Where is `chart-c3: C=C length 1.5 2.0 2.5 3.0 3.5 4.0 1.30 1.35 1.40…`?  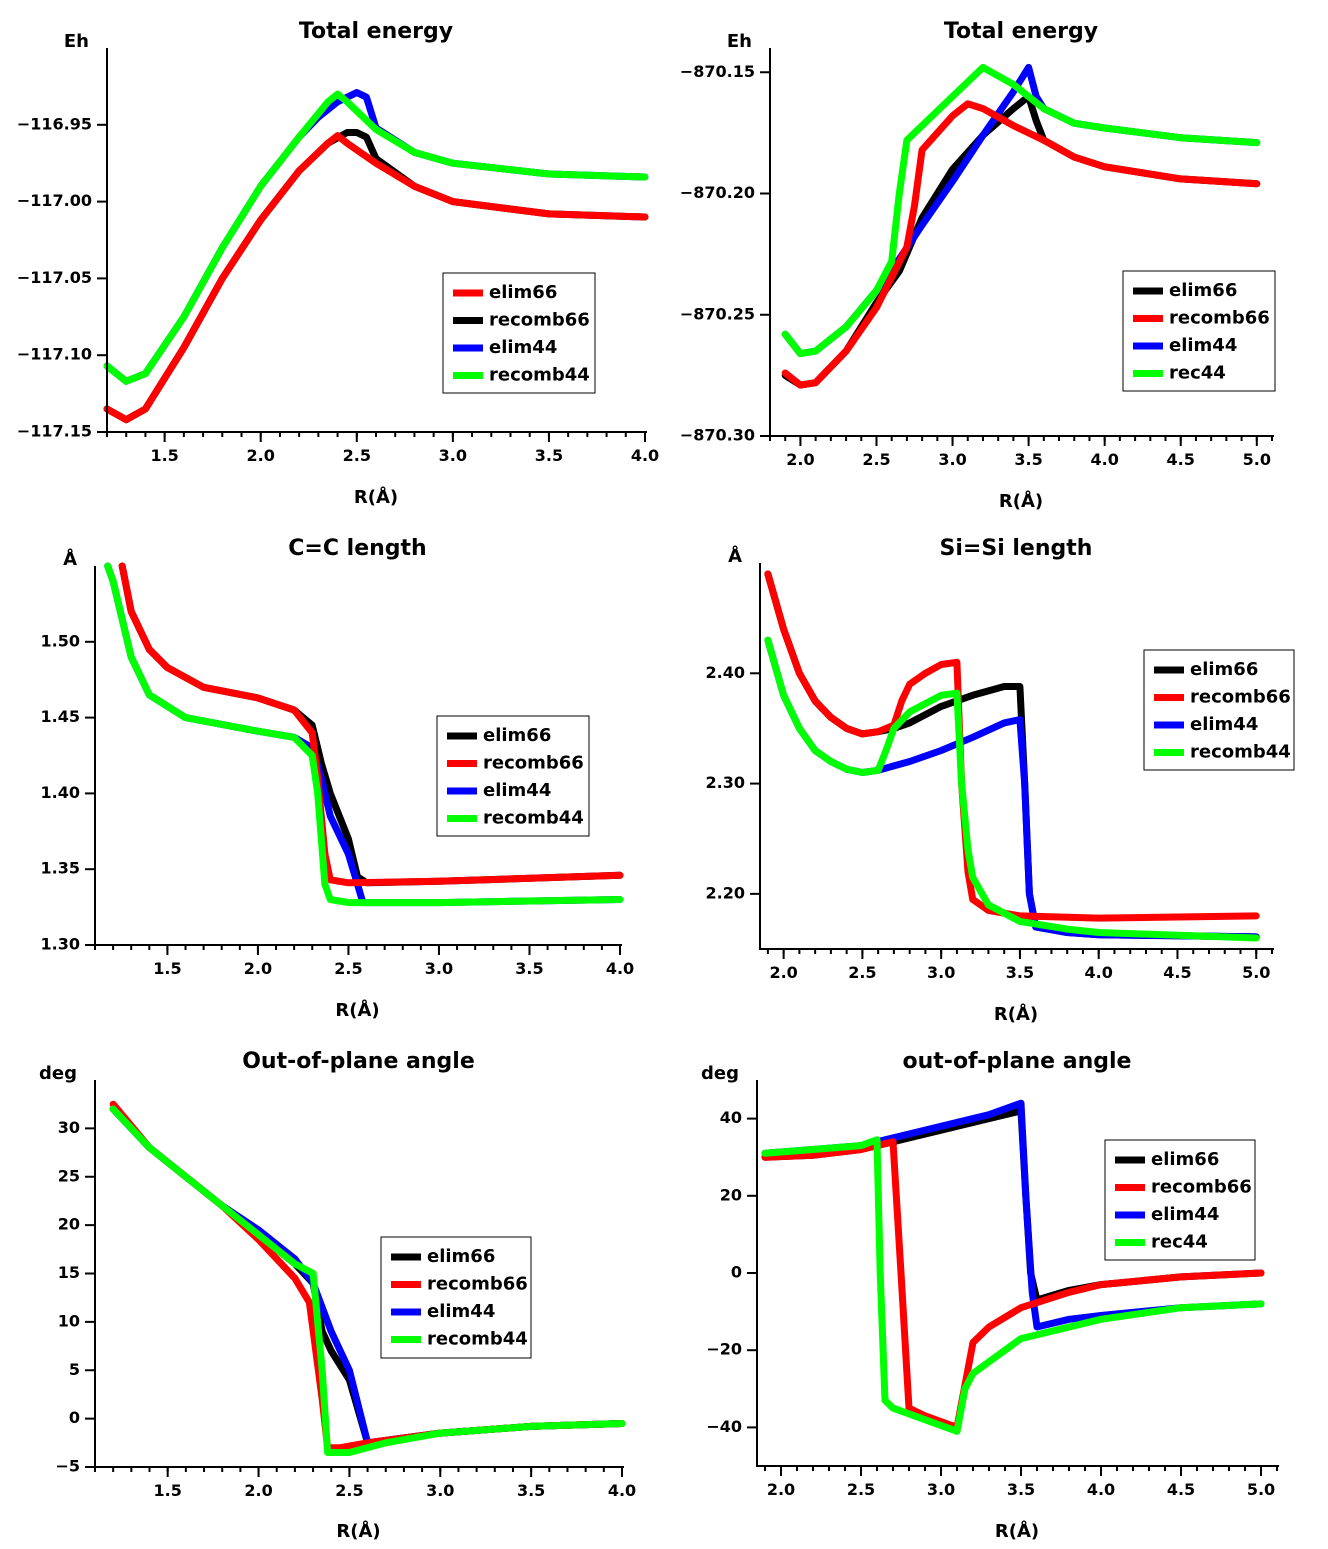 chart-c3: C=C length 1.5 2.0 2.5 3.0 3.5 4.0 1.30 1.35 1.40… is located at coordinates (338, 778).